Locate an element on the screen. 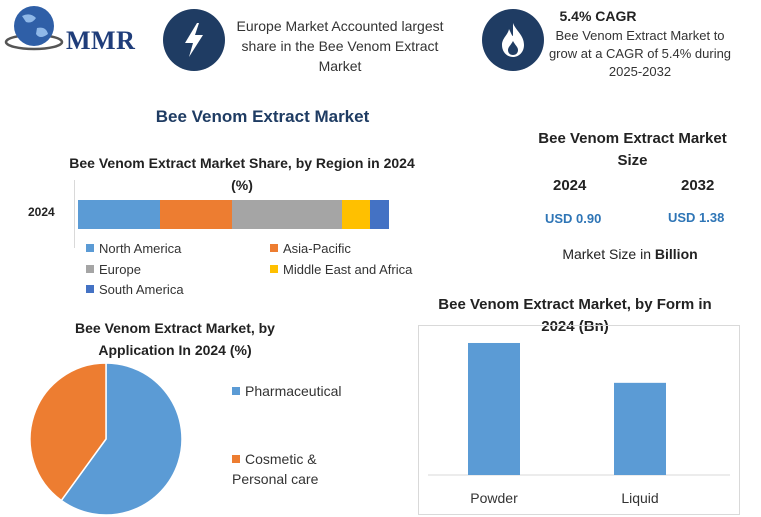  market-size-unit-note: Market Size in Billion is located at coordinates (630, 254).